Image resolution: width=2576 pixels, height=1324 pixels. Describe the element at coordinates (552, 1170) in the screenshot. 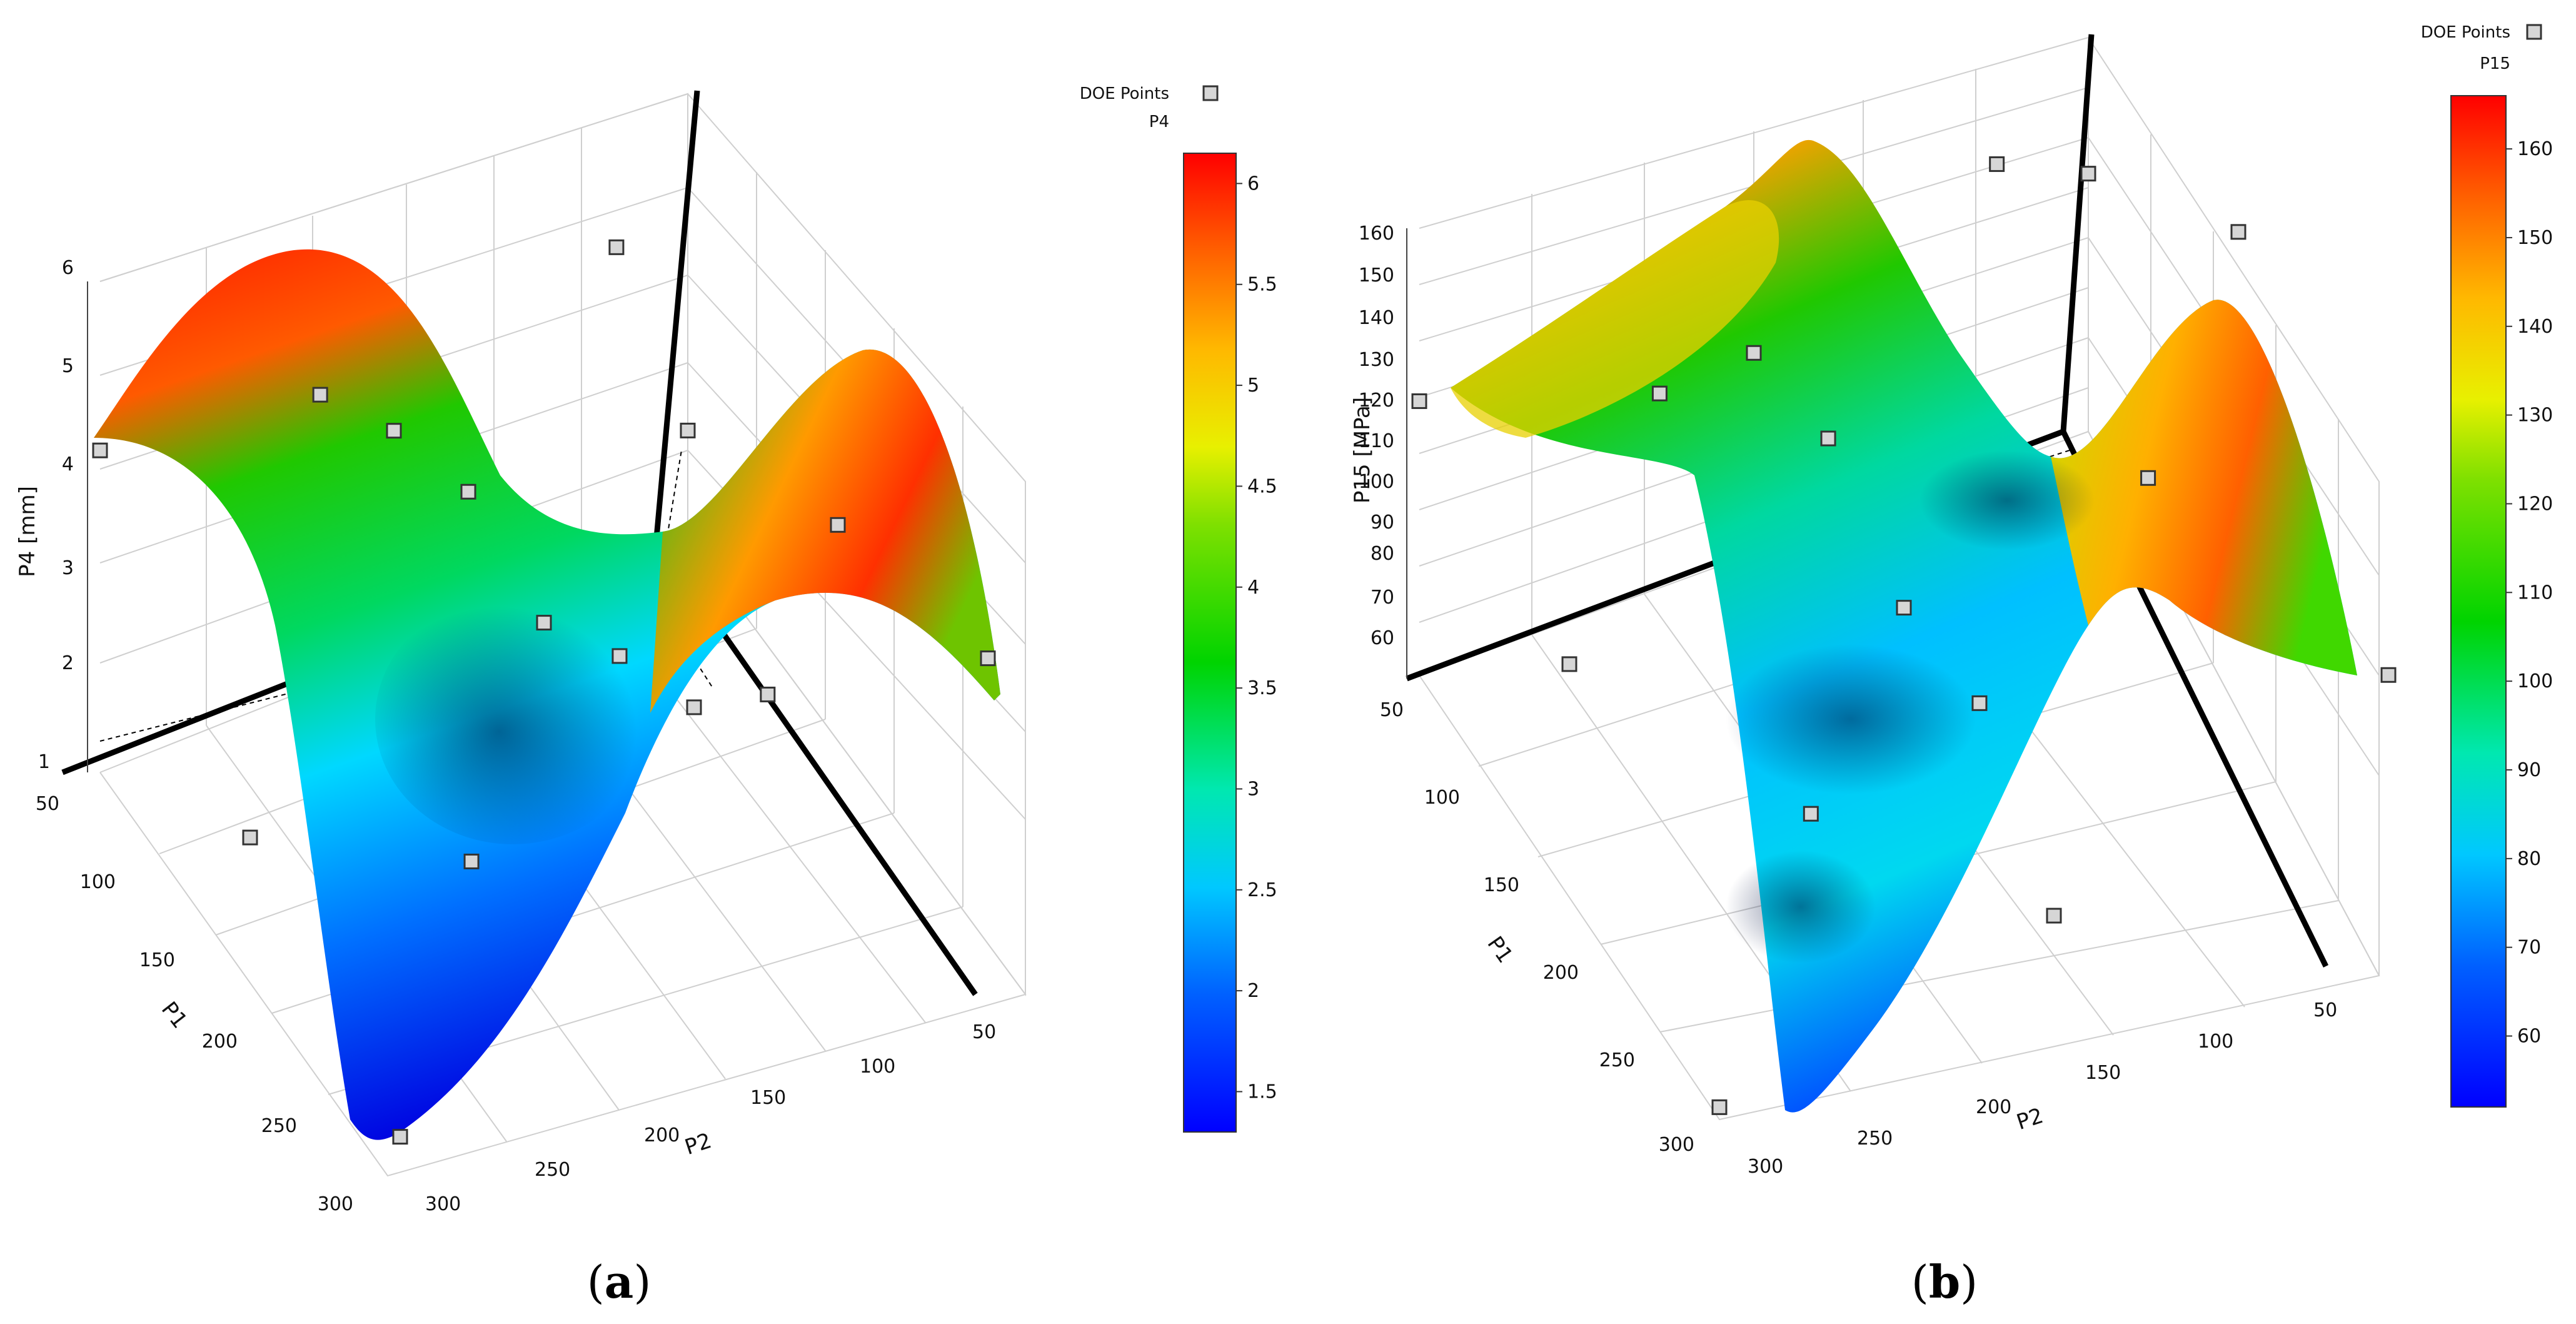

I see `p2-tick: 250` at that location.